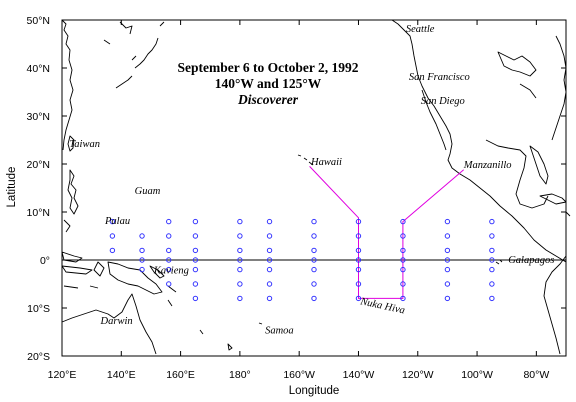  What do you see at coordinates (134, 33) in the screenshot?
I see `coast-kamchatka` at bounding box center [134, 33].